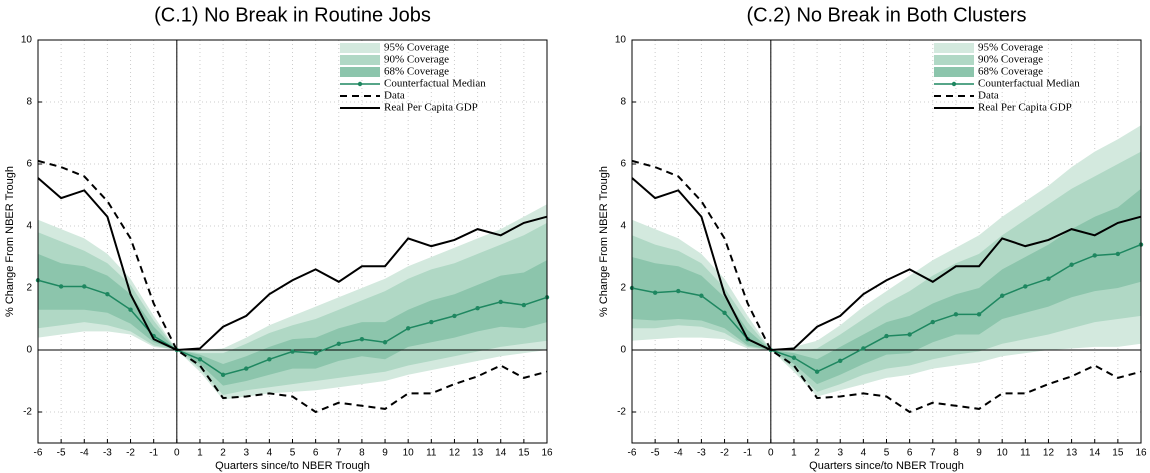  Describe the element at coordinates (416, 72) in the screenshot. I see `legend-label: 68% Coverage` at that location.